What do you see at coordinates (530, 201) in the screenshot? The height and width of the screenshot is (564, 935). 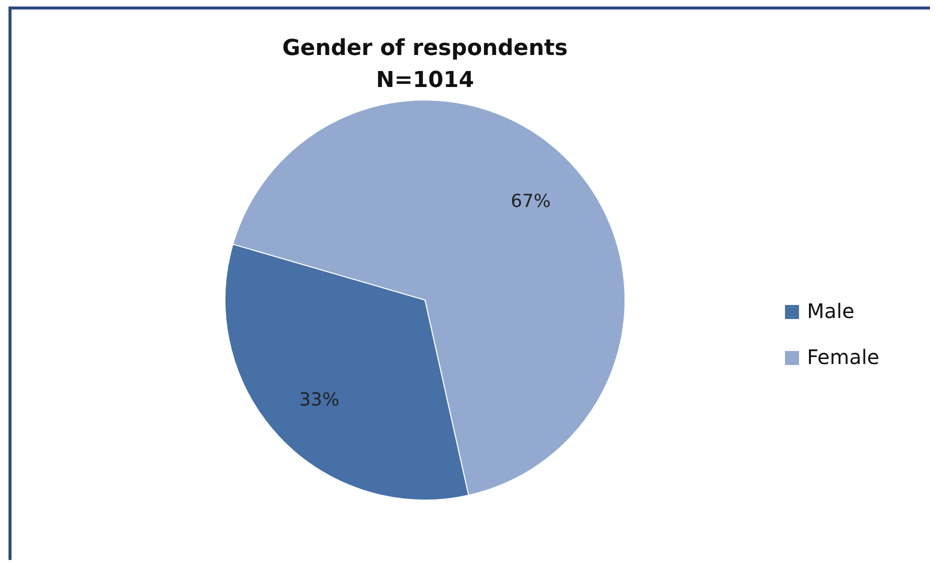 I see `data-label: 67%` at bounding box center [530, 201].